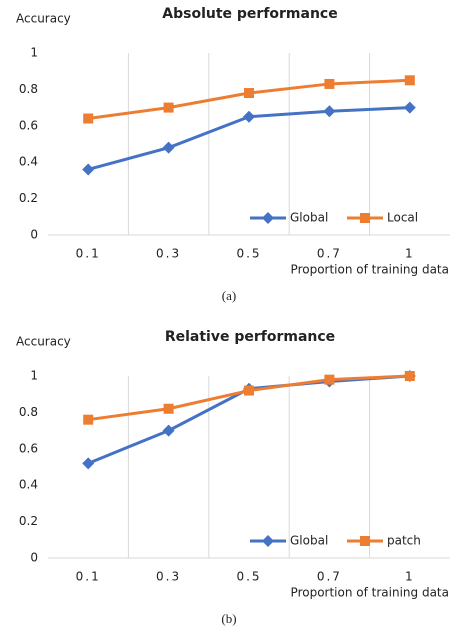 Image resolution: width=459 pixels, height=631 pixels. I want to click on caption: (a), so click(229, 295).